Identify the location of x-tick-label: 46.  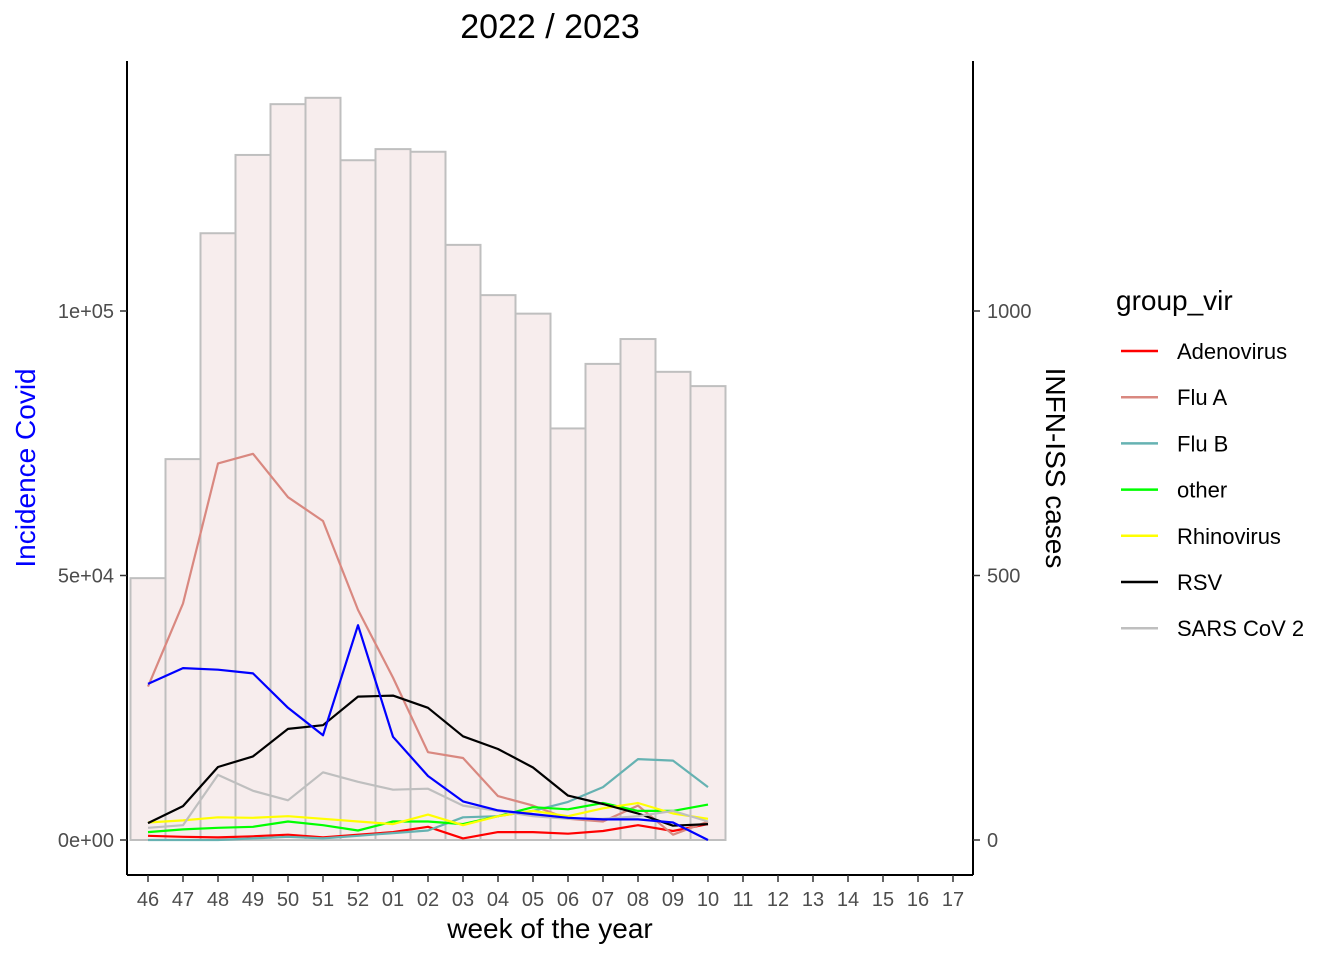
(148, 900).